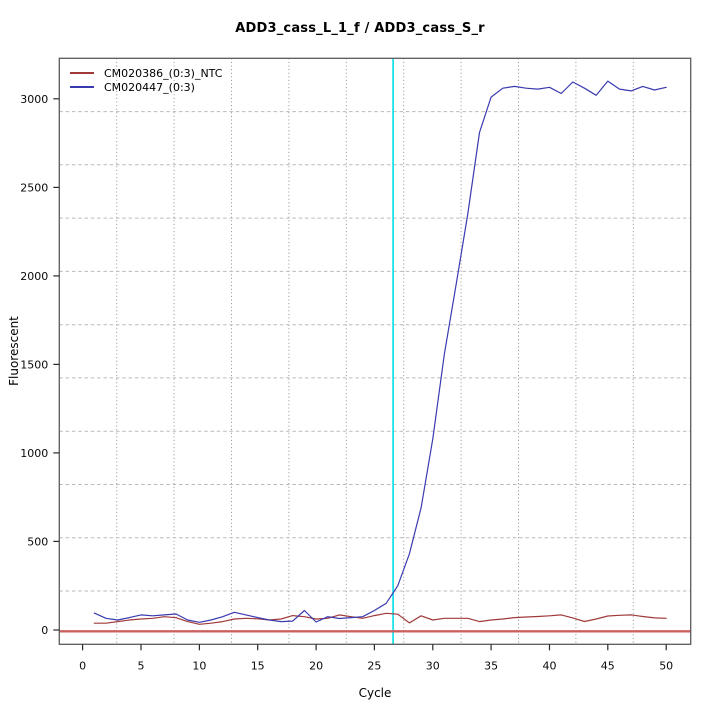 This screenshot has width=720, height=720. Describe the element at coordinates (258, 665) in the screenshot. I see `x-tick-label: 15` at that location.